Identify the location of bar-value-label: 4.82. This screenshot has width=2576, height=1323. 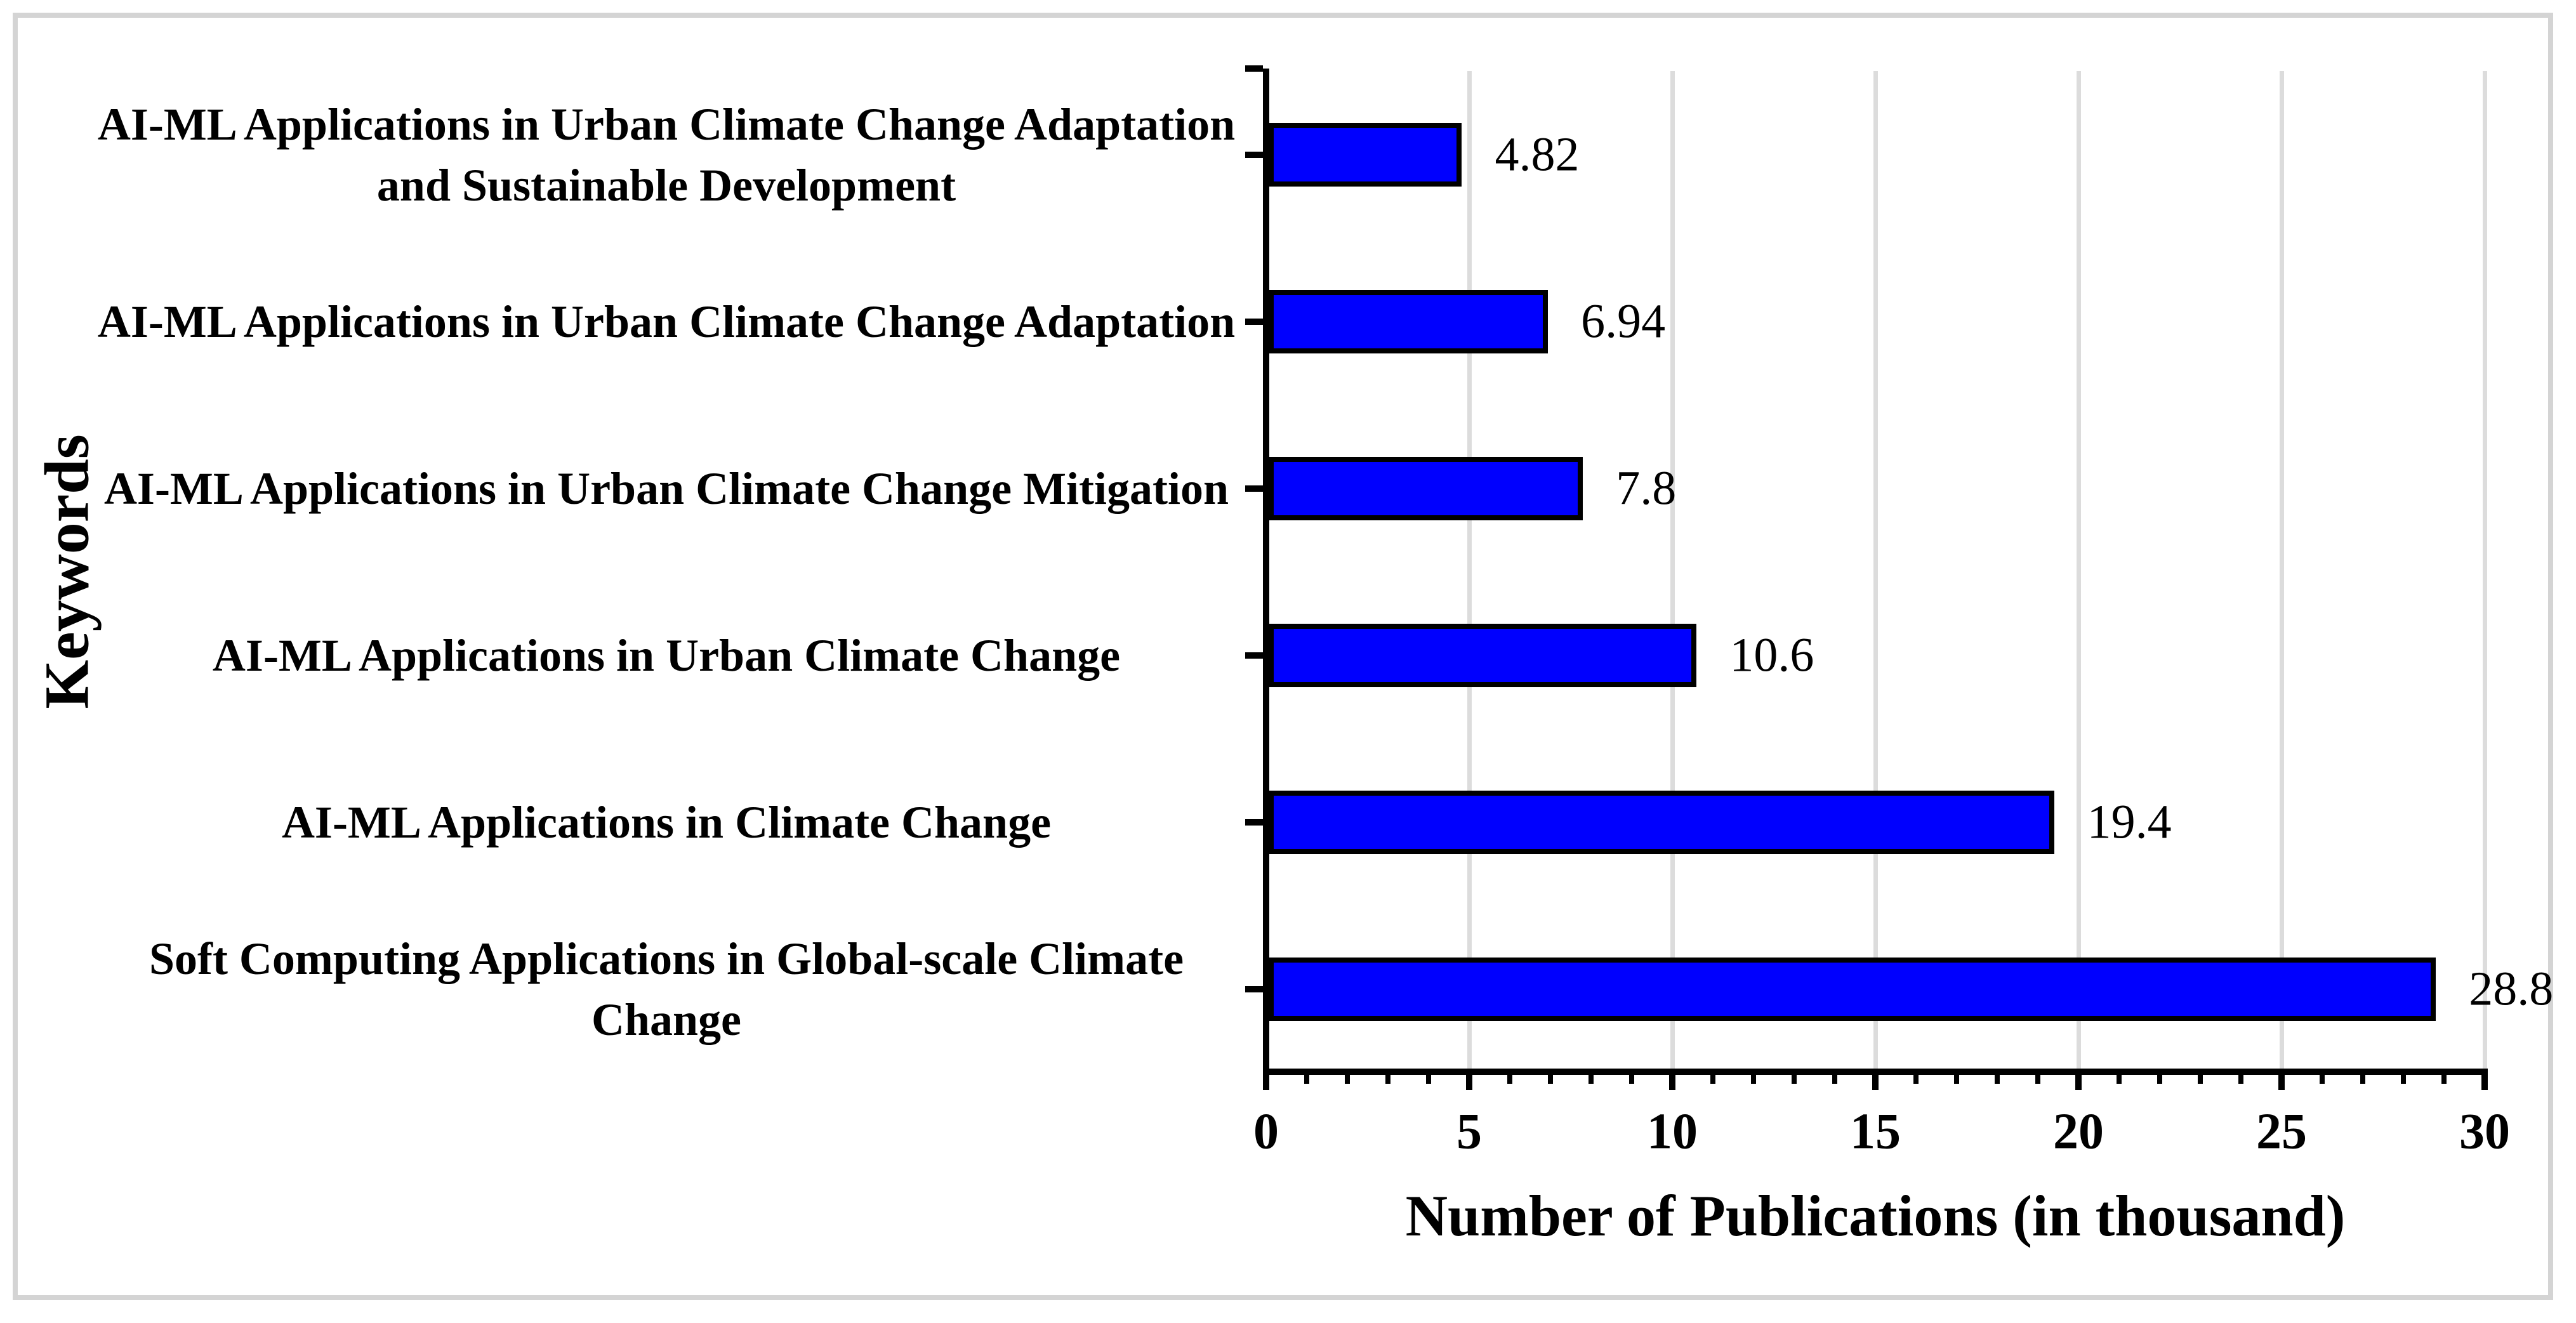
(1537, 154).